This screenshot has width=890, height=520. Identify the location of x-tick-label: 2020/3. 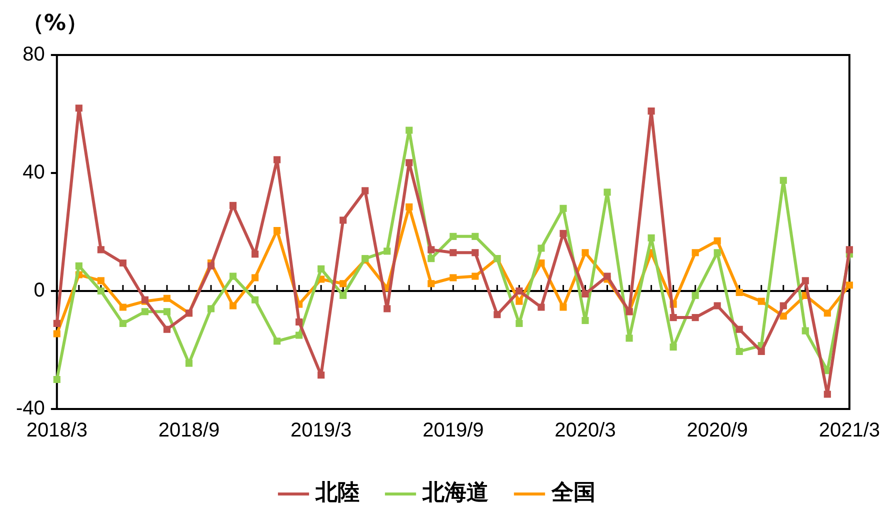
(585, 431).